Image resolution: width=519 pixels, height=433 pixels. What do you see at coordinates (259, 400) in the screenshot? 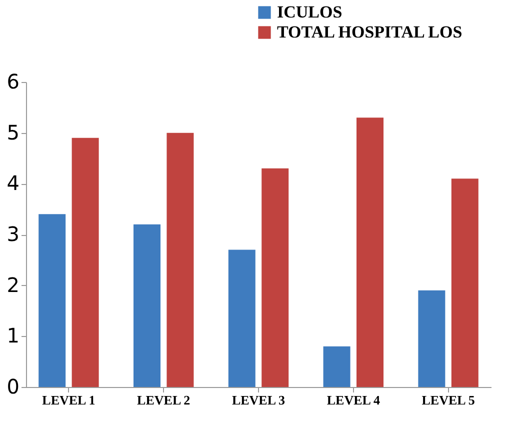
I see `x-tick-label: LEVEL 3` at bounding box center [259, 400].